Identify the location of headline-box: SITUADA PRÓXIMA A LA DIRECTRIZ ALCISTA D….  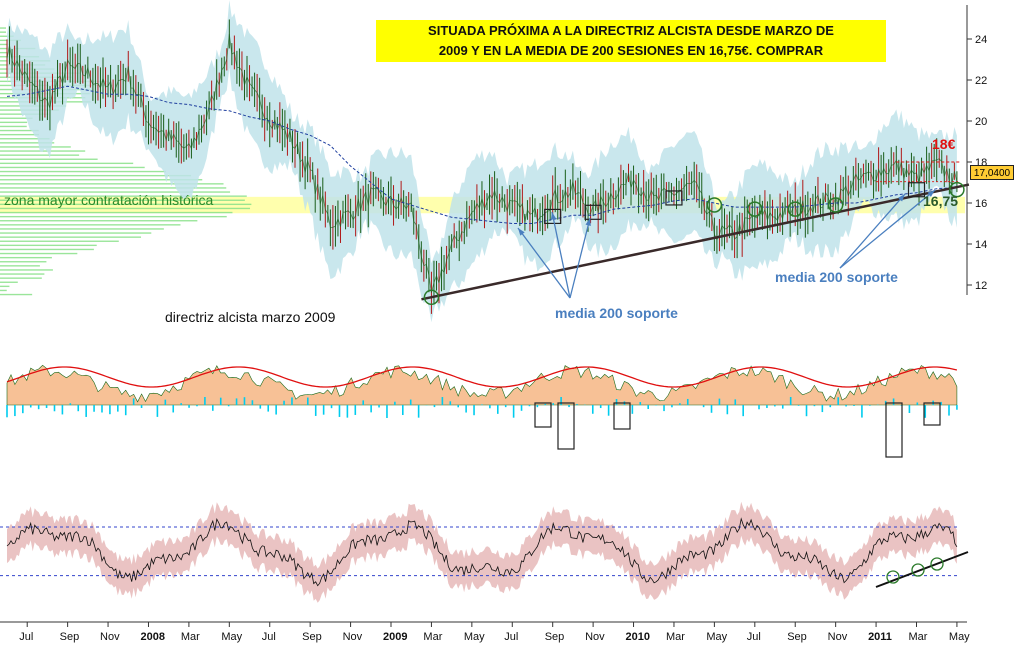
(631, 41).